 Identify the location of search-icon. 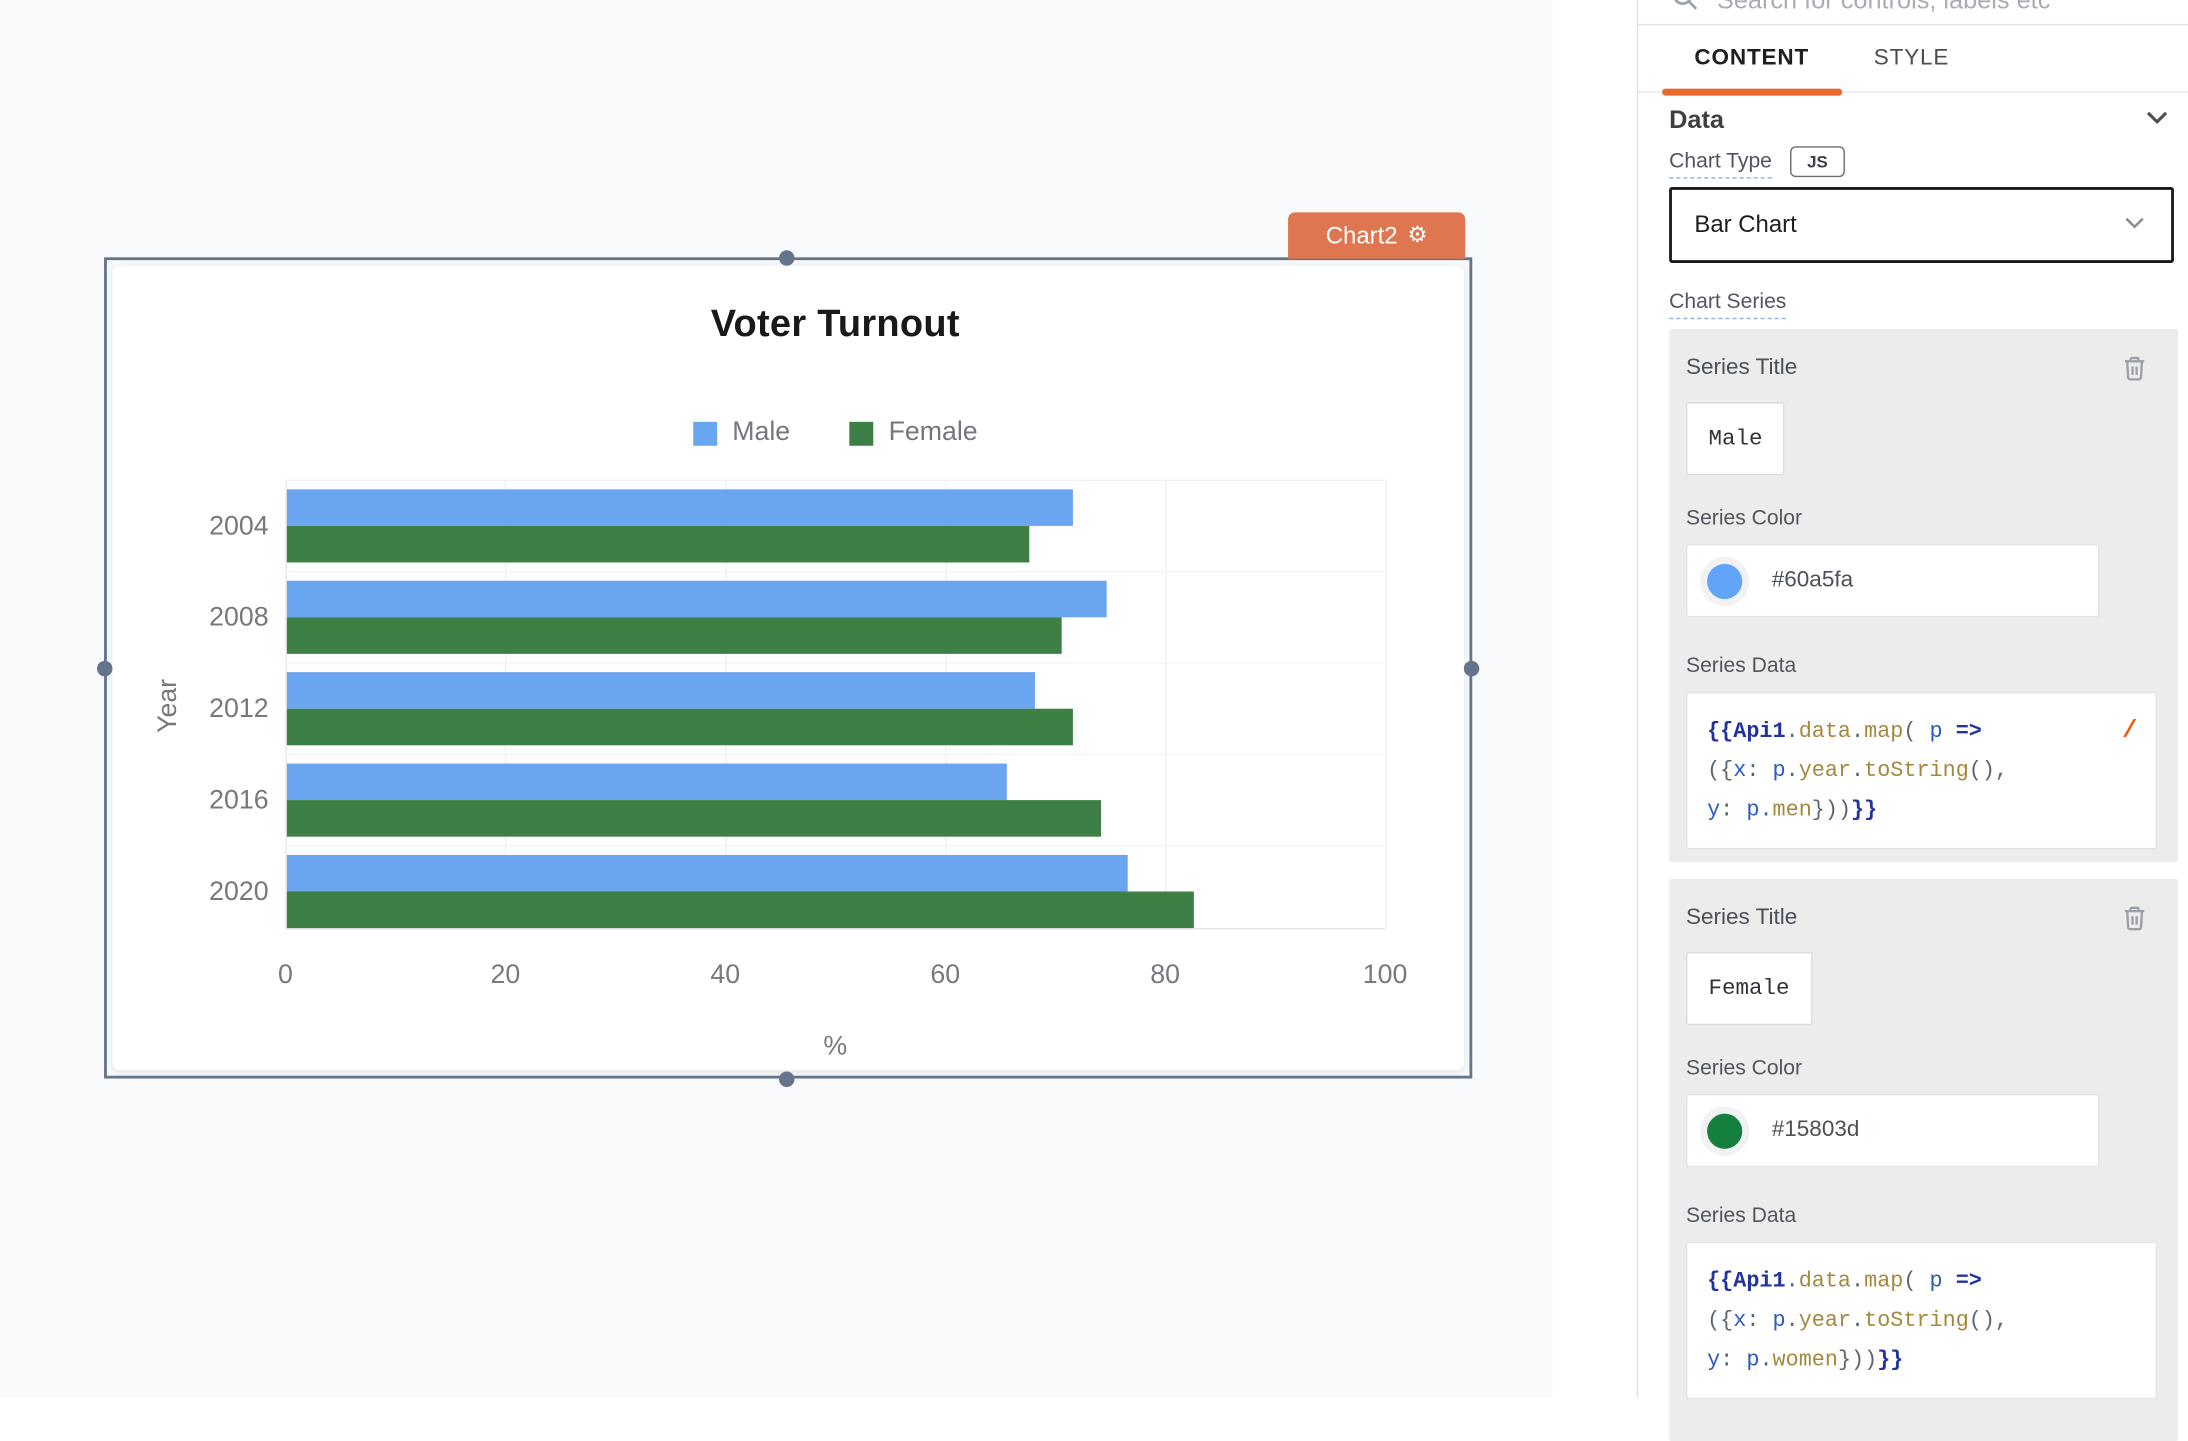
(1684, 10).